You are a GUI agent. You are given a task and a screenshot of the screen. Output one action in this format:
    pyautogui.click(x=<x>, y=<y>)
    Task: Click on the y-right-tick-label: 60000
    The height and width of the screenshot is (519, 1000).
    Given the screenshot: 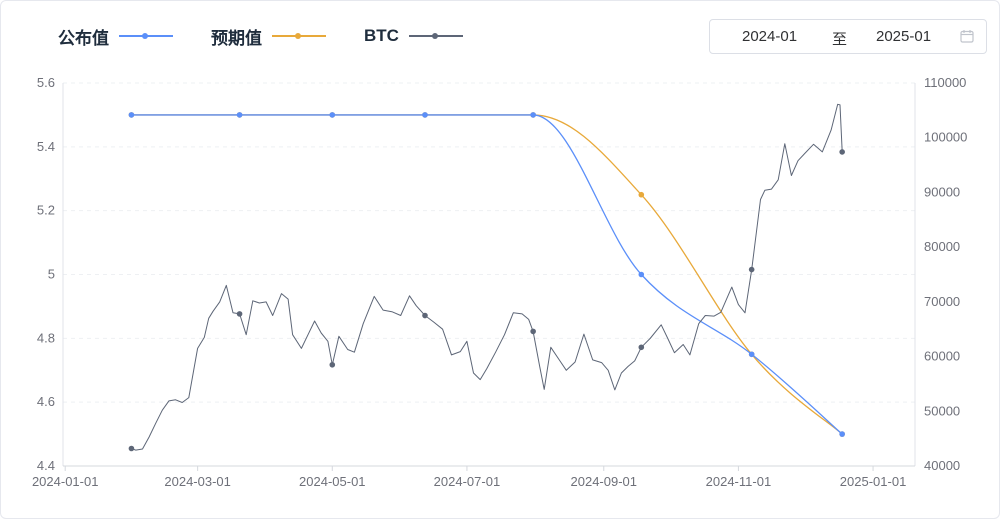 What is the action you would take?
    pyautogui.click(x=942, y=356)
    